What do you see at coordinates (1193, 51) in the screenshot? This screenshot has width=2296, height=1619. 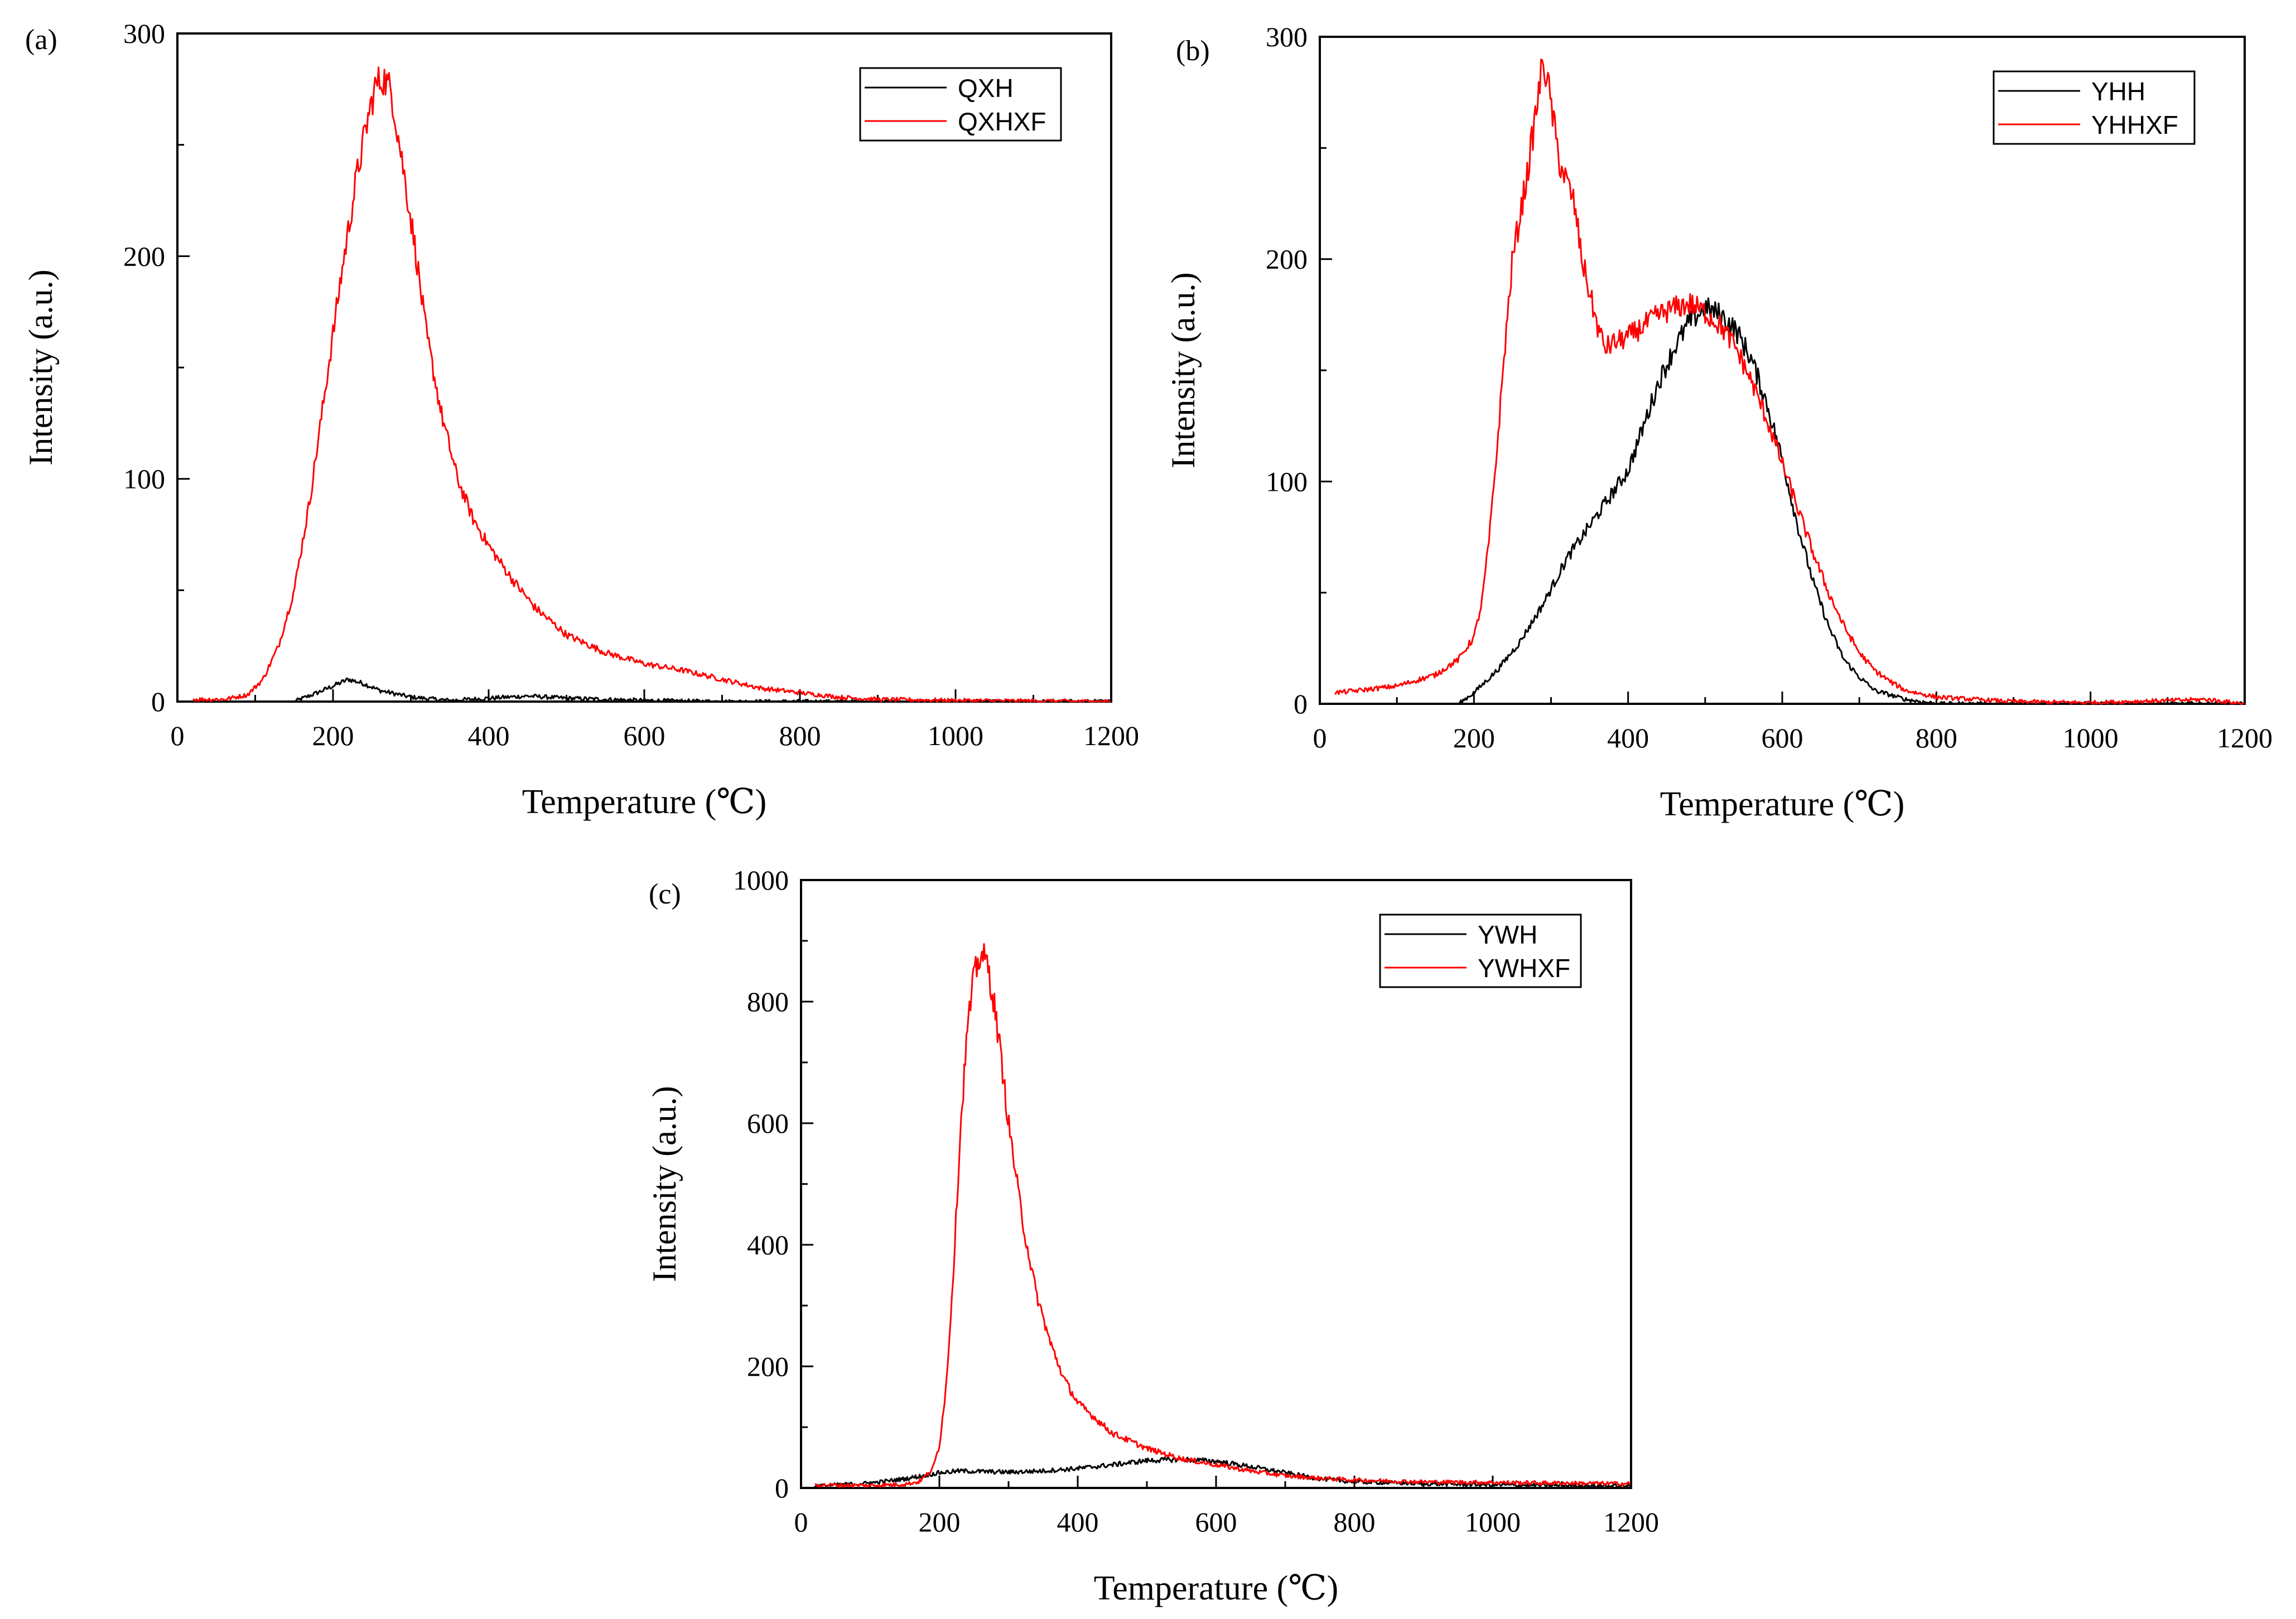 I see `panel-label: (b)` at bounding box center [1193, 51].